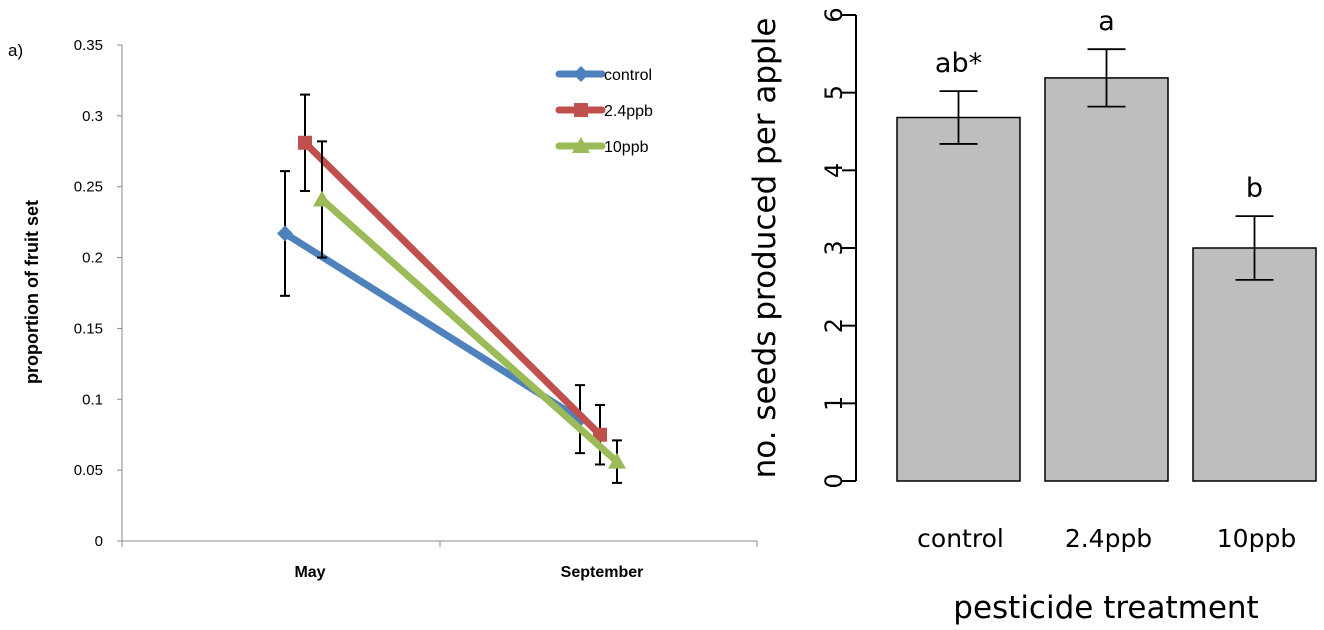 The height and width of the screenshot is (630, 1324). I want to click on y-tick-label: 0.25, so click(88, 187).